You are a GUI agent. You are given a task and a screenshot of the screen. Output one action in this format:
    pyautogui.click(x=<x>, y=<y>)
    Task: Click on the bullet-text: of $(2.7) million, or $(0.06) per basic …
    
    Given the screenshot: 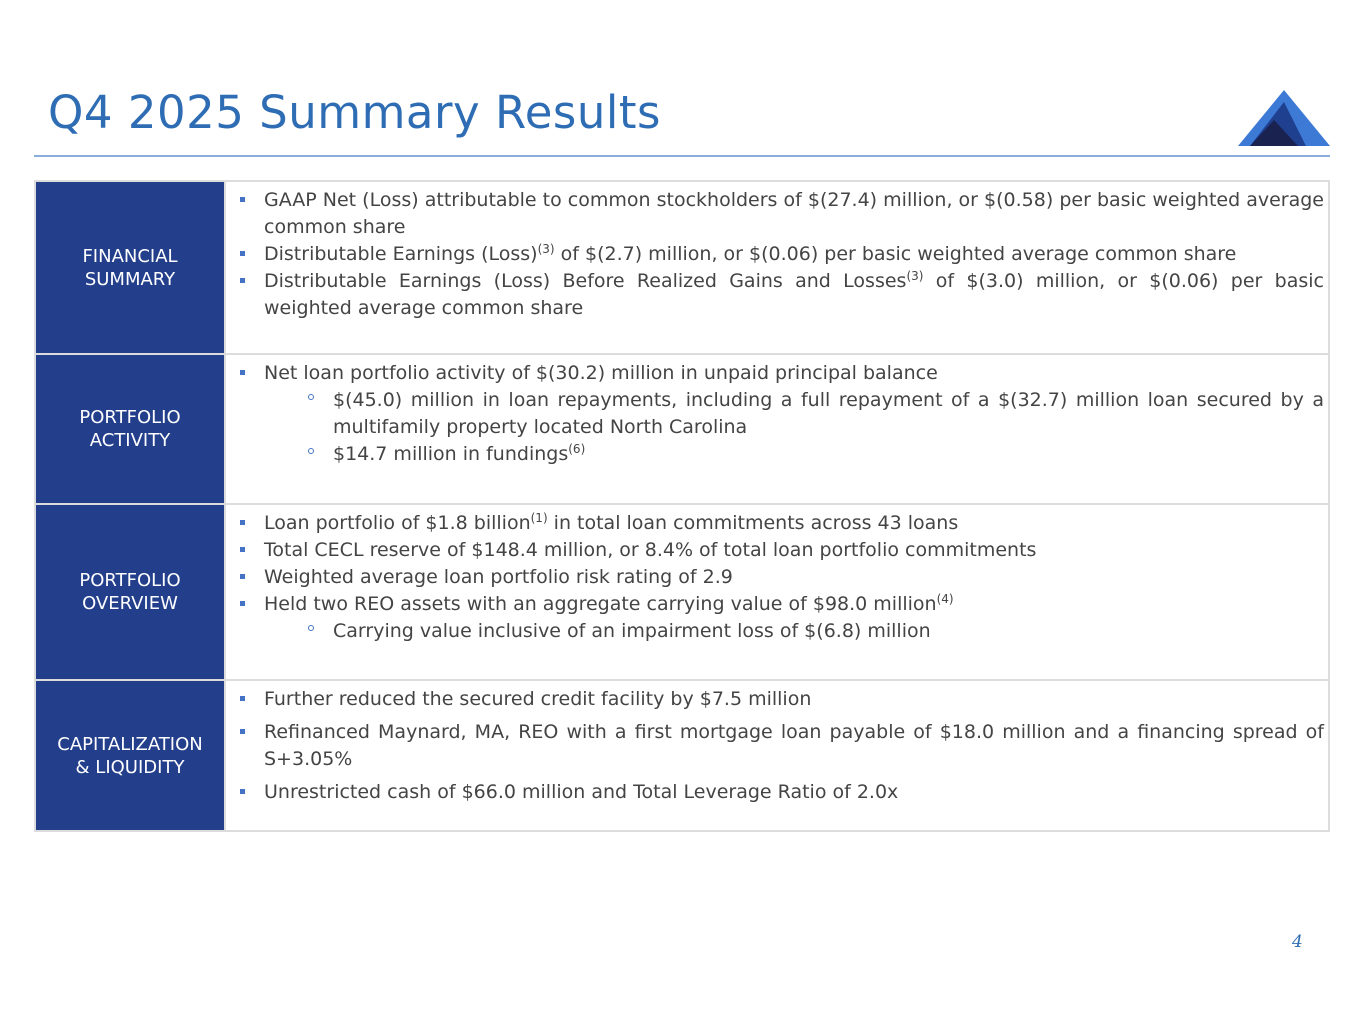 What is the action you would take?
    pyautogui.click(x=895, y=254)
    